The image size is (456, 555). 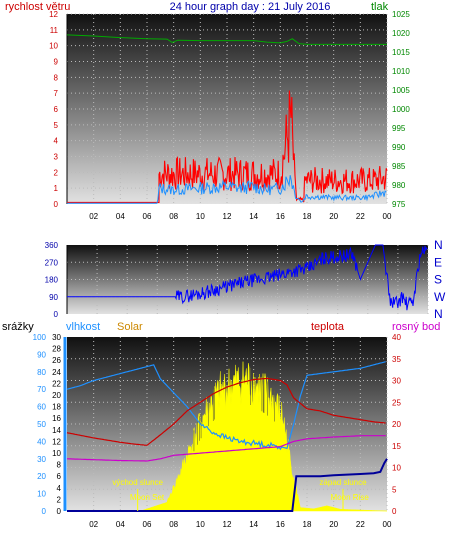 What do you see at coordinates (200, 216) in the screenshot?
I see `wind-x-tick: 10` at bounding box center [200, 216].